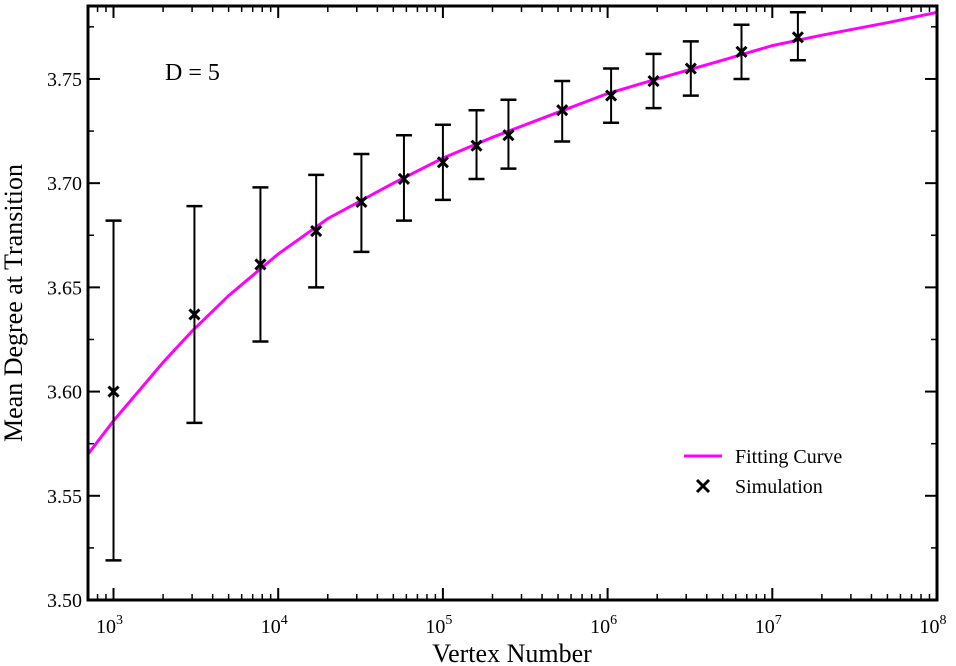 The width and height of the screenshot is (956, 666). Describe the element at coordinates (64, 601) in the screenshot. I see `y-tick-label: 3.50` at that location.